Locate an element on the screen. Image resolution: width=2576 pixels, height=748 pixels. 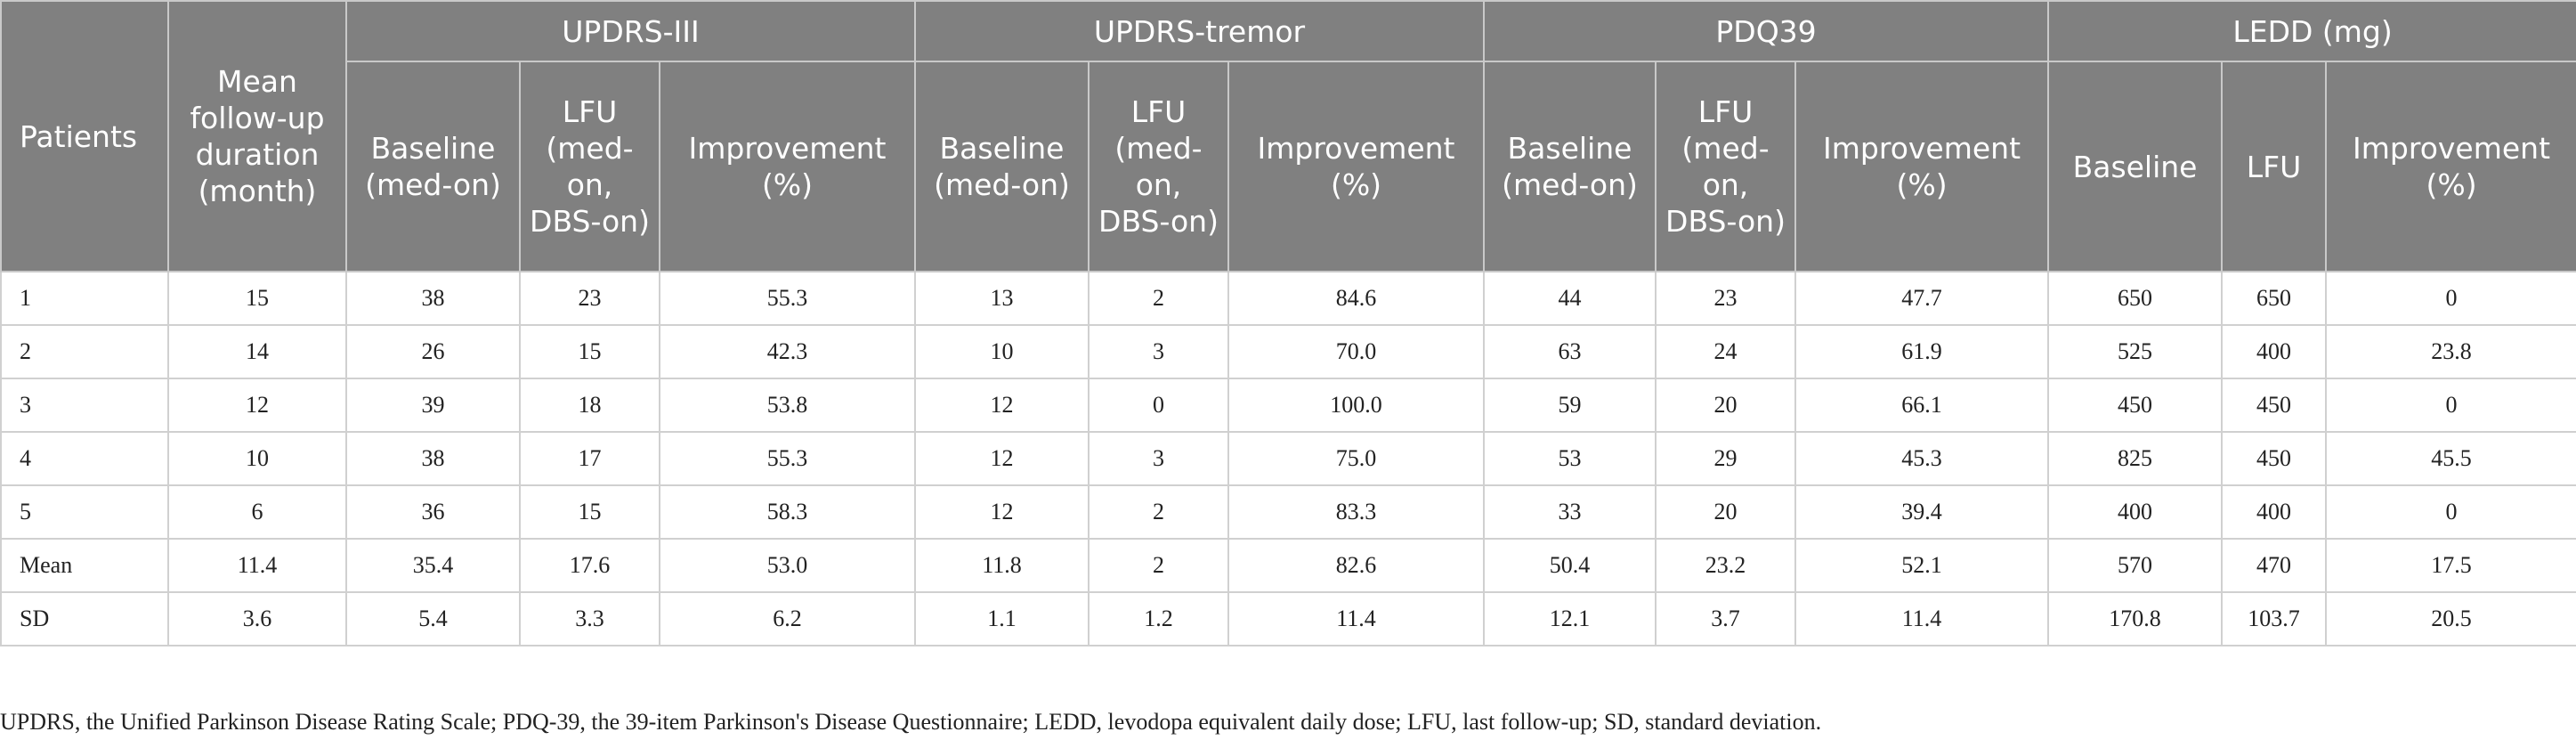
table-cell-patient: 5 is located at coordinates (84, 512).